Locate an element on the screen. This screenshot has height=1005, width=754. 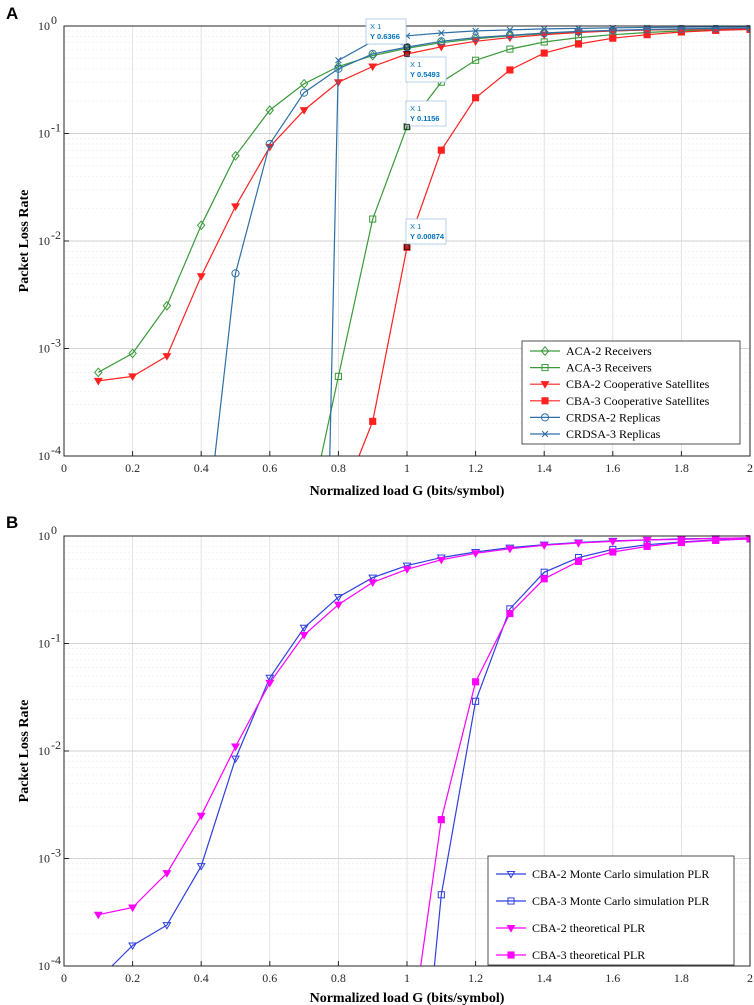
x-tick-label: 1.6 is located at coordinates (612, 978).